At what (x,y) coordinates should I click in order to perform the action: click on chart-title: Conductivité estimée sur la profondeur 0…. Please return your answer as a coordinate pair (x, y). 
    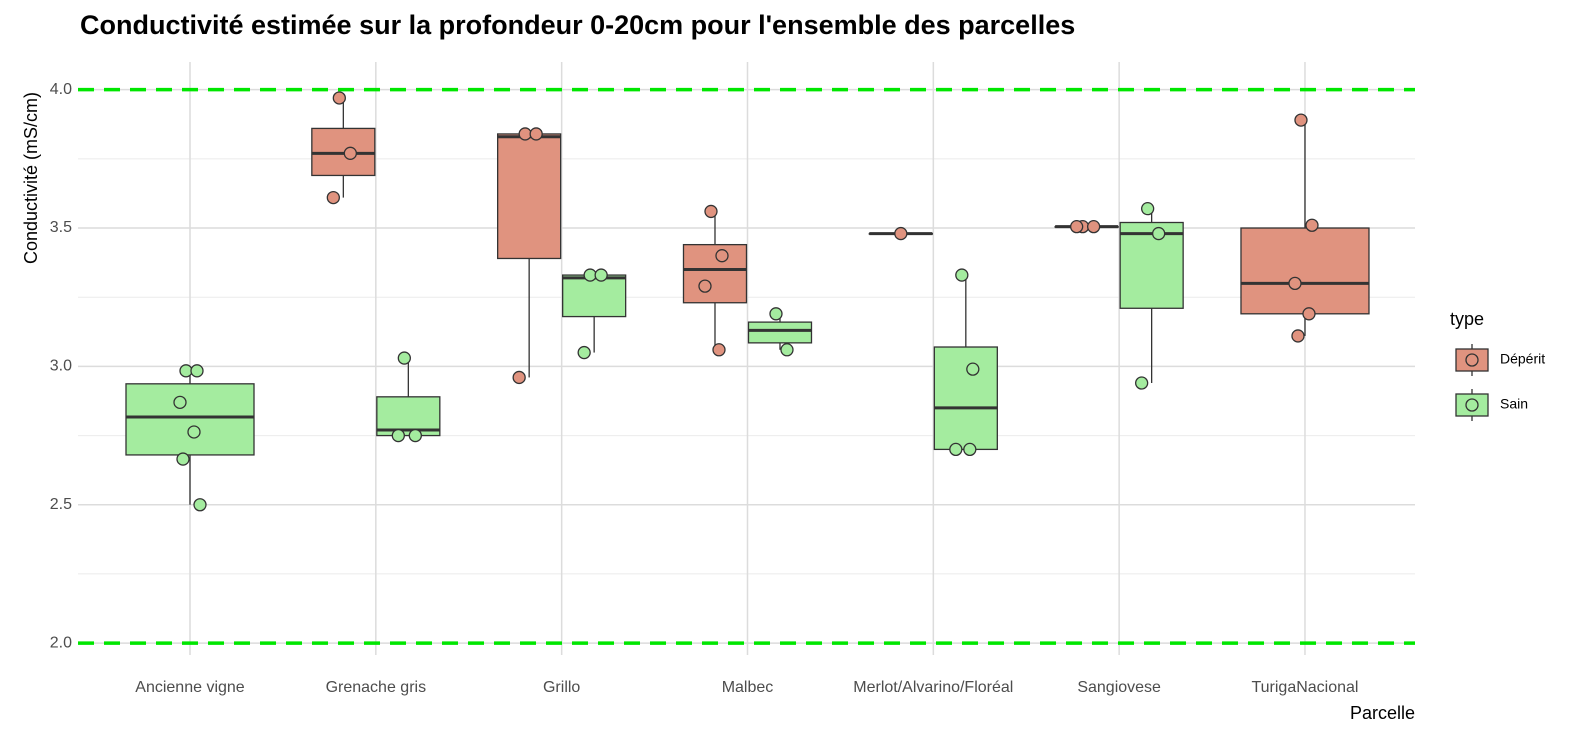
    Looking at the image, I should click on (577, 25).